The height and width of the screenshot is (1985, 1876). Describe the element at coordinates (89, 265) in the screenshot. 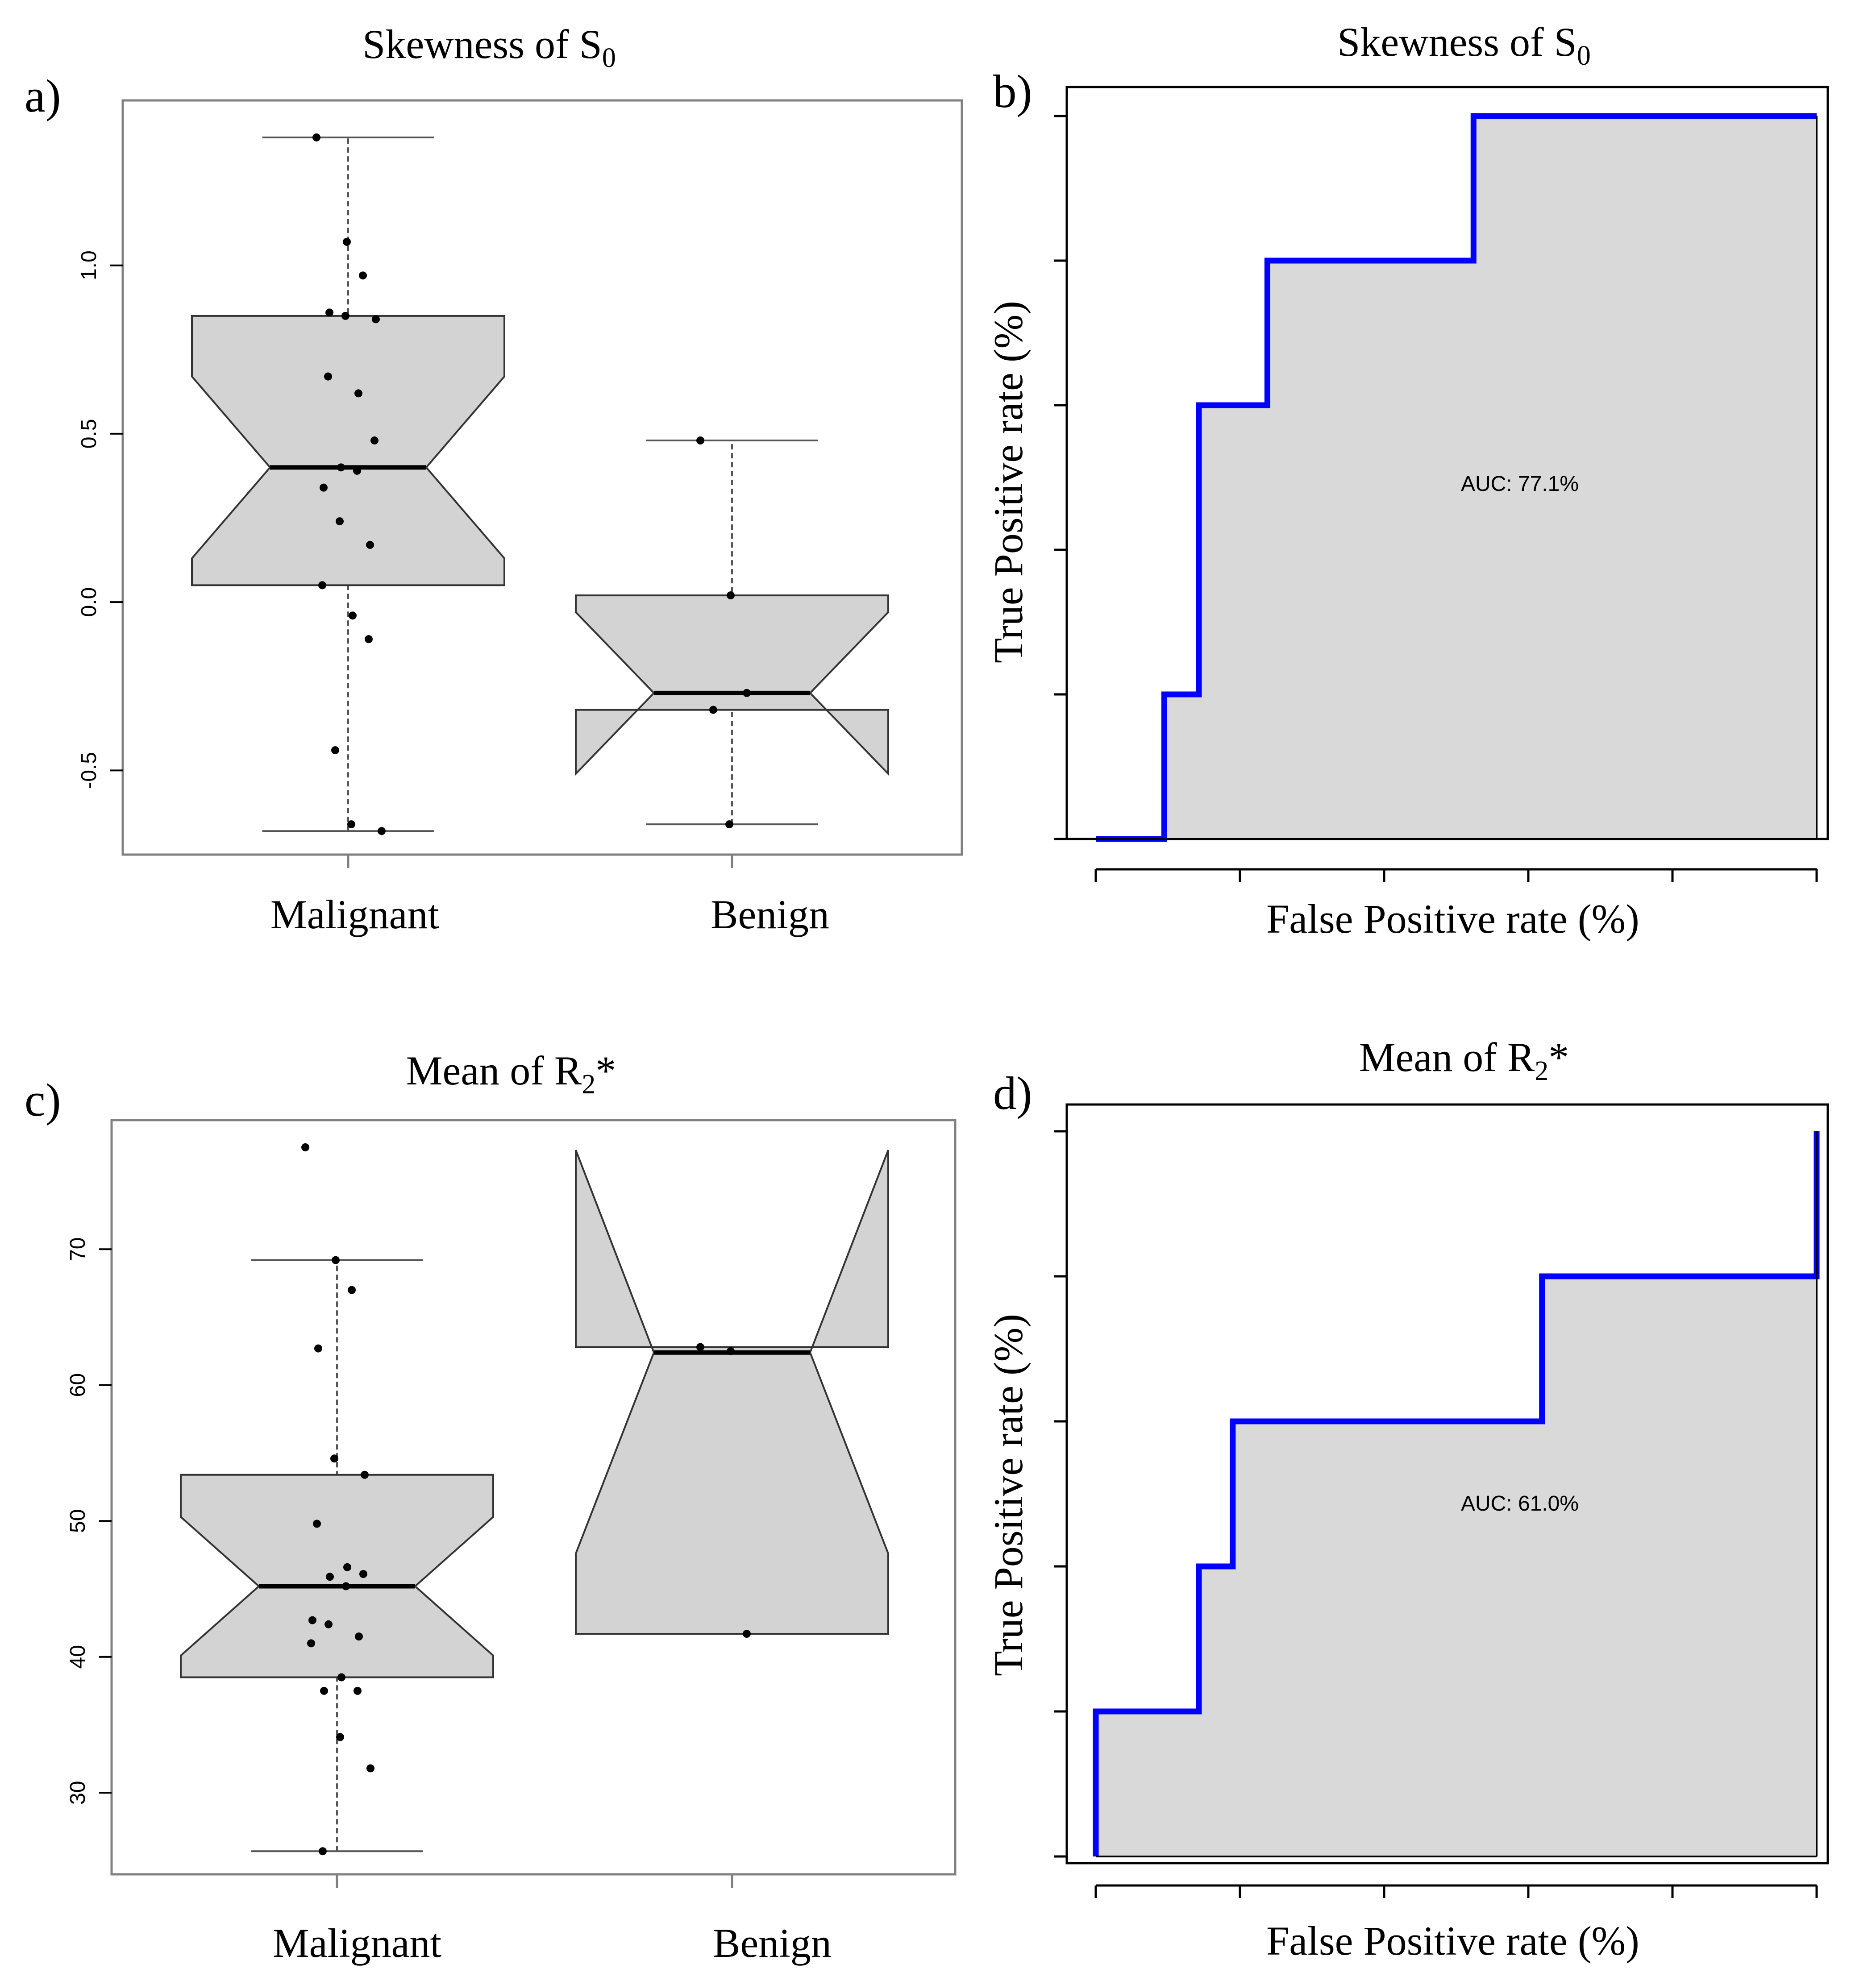

I see `y-tick-label-a-3: 1.0` at that location.